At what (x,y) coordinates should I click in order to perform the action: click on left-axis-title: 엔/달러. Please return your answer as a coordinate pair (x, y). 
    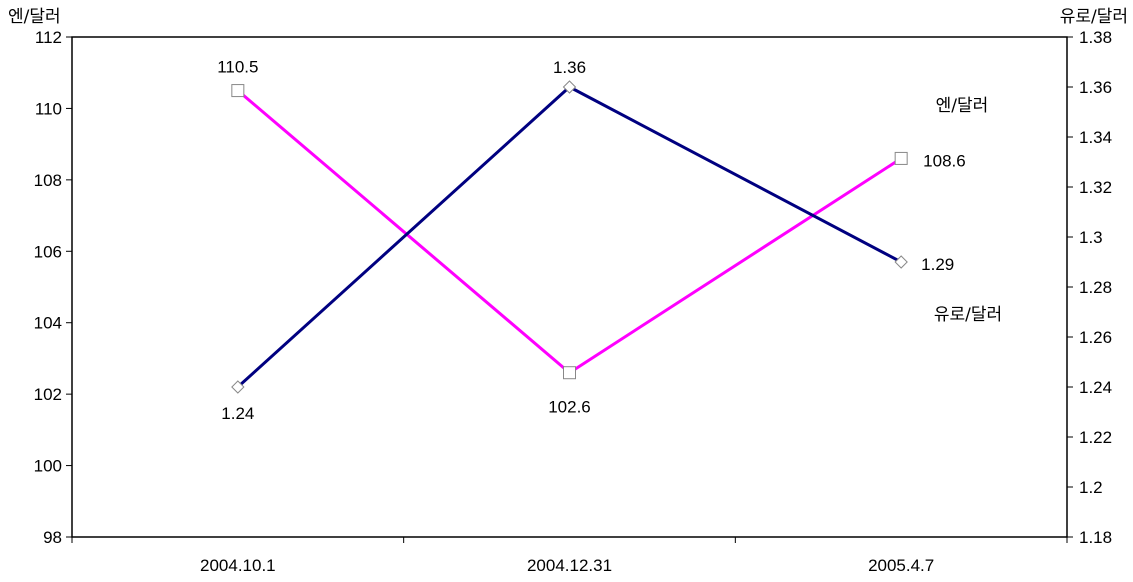
    Looking at the image, I should click on (34, 17).